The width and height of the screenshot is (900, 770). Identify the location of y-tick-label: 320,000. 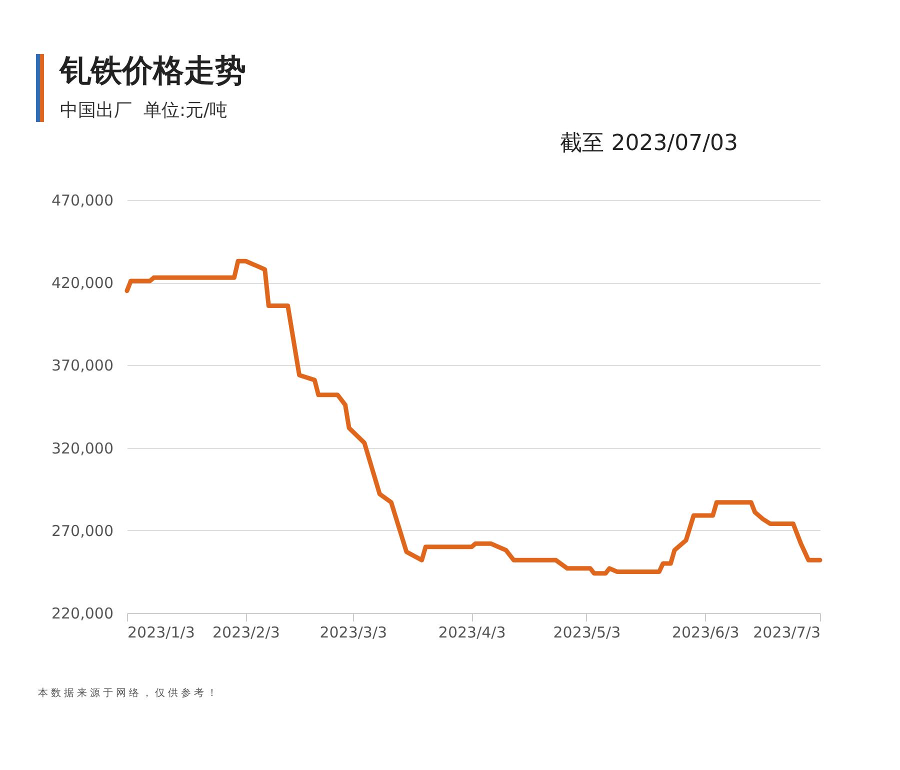
(82, 448).